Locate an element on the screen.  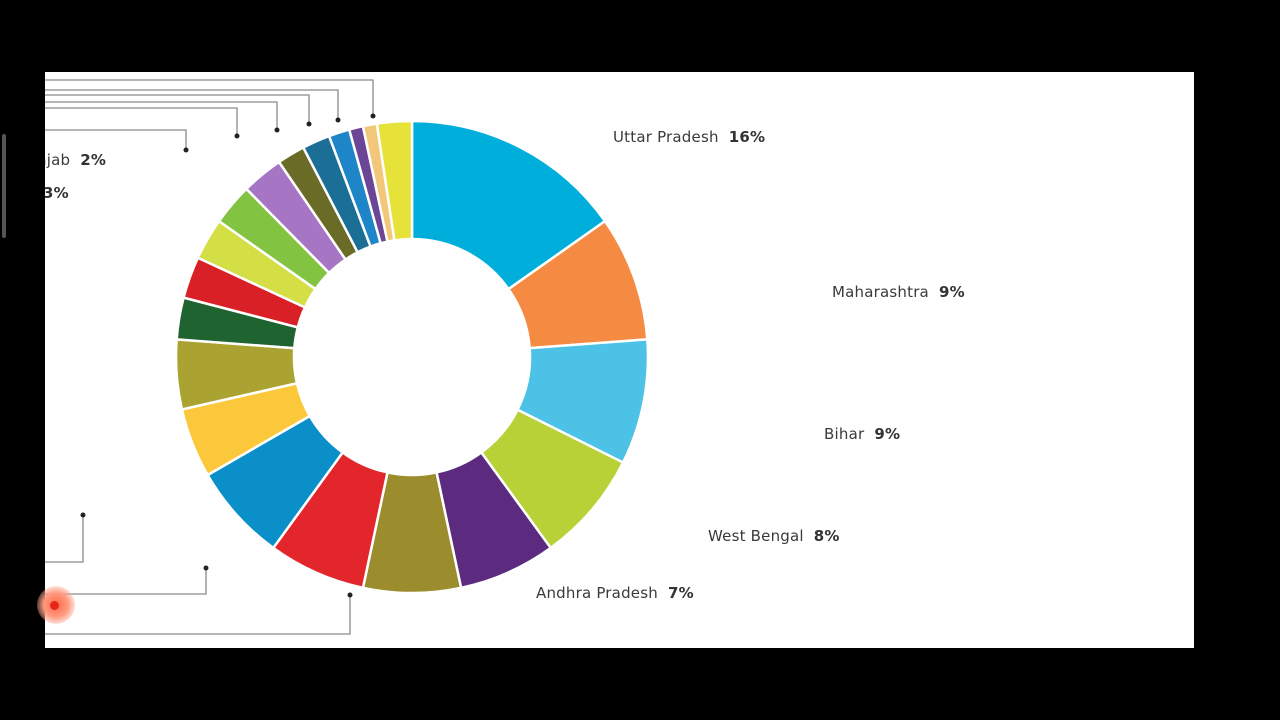
slice-label-percent: 2% is located at coordinates (93, 160).